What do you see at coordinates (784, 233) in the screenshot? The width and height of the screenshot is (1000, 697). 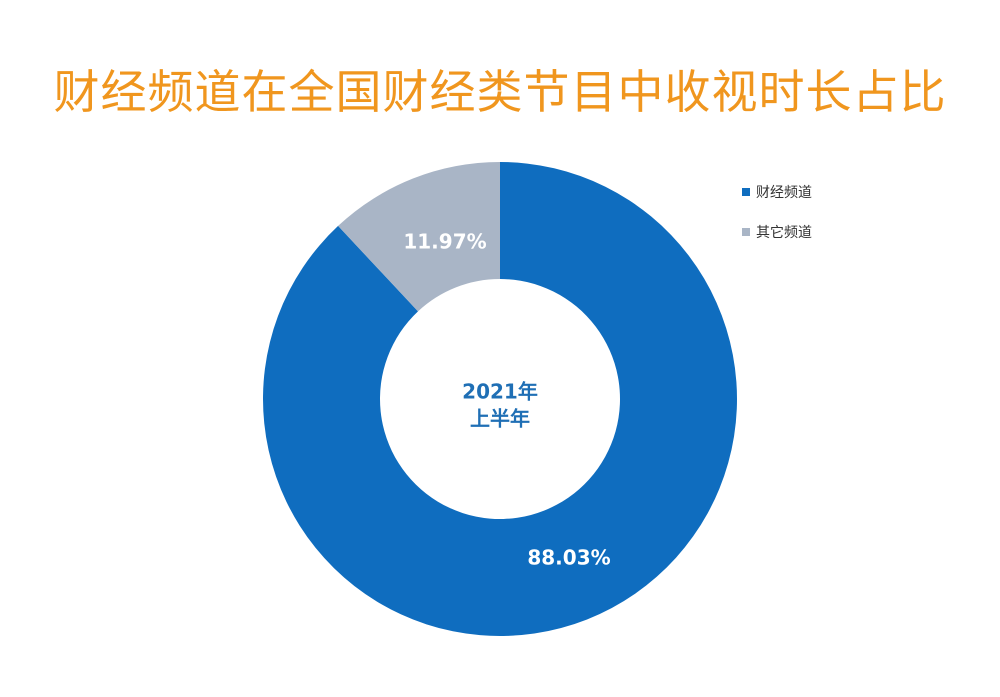 I see `legend-label-qita: 其它频道` at bounding box center [784, 233].